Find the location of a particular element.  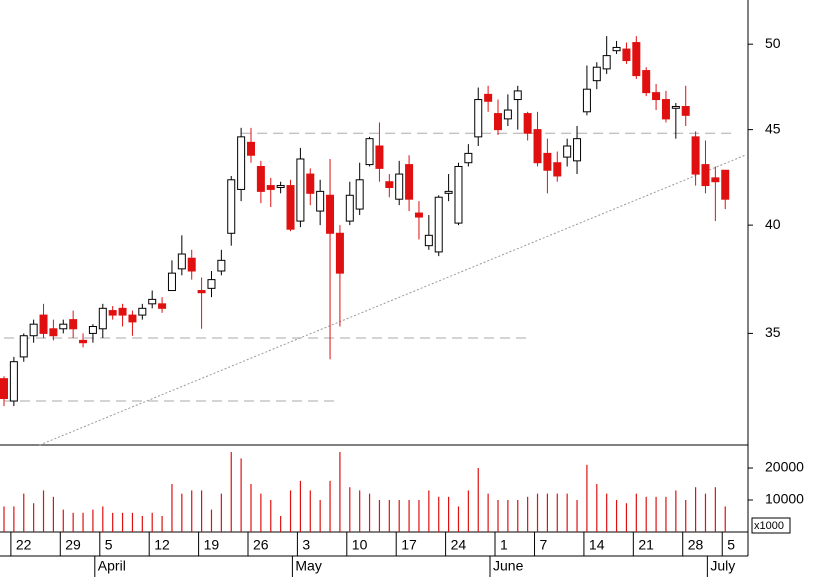

y-tick-label: 45 is located at coordinates (773, 128).